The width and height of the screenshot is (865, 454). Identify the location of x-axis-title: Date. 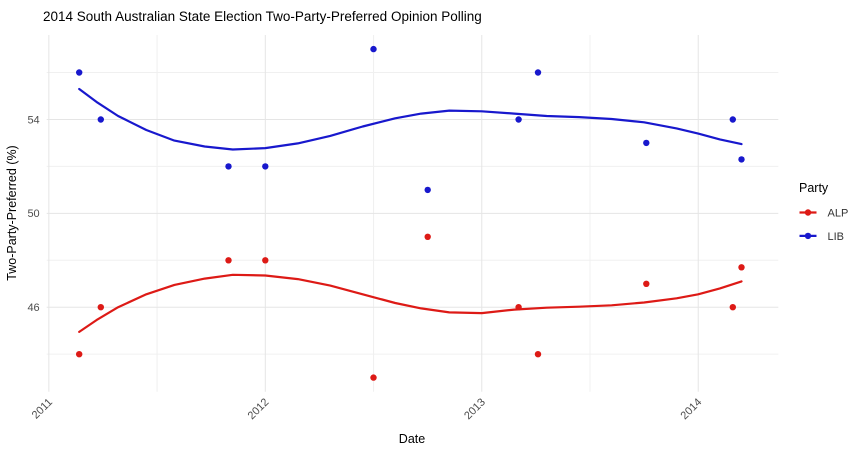
(412, 439).